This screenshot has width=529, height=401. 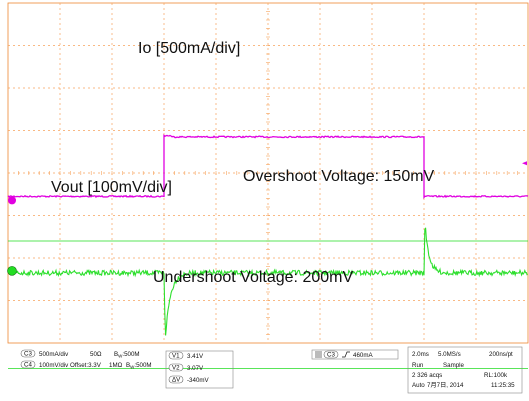 What do you see at coordinates (142, 365) in the screenshot?
I see `ch4-bw-val: :500M` at bounding box center [142, 365].